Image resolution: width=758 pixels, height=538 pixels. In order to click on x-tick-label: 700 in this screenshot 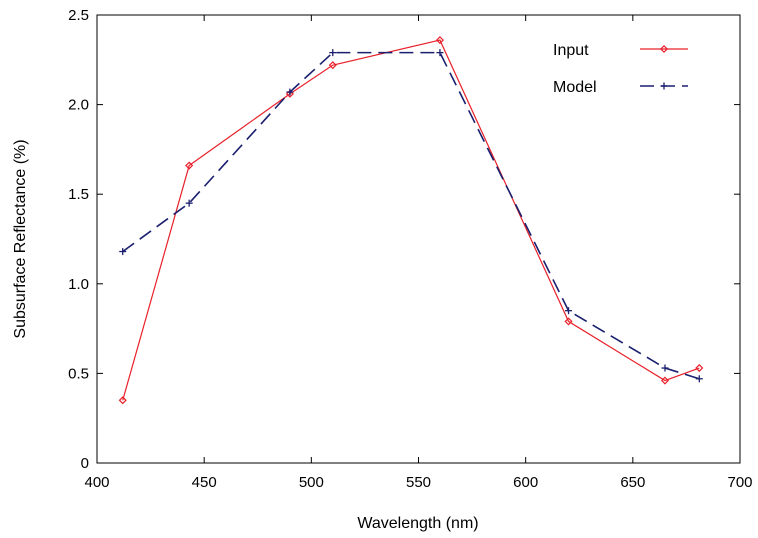, I will do `click(739, 482)`.